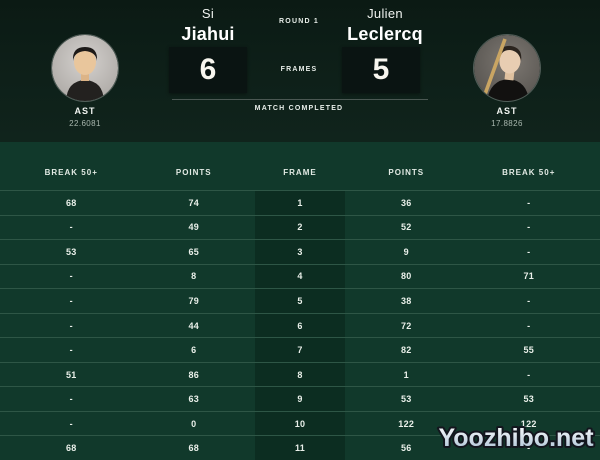  Describe the element at coordinates (194, 276) in the screenshot. I see `points-left-cell: 8` at that location.